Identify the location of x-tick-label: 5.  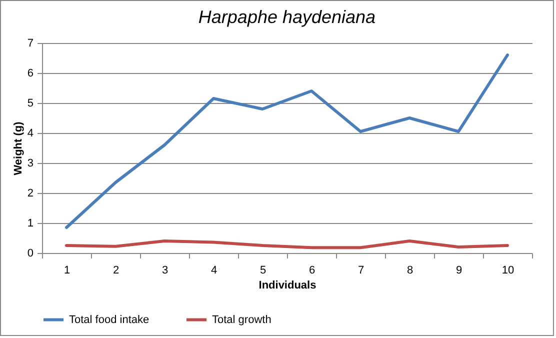
(263, 270).